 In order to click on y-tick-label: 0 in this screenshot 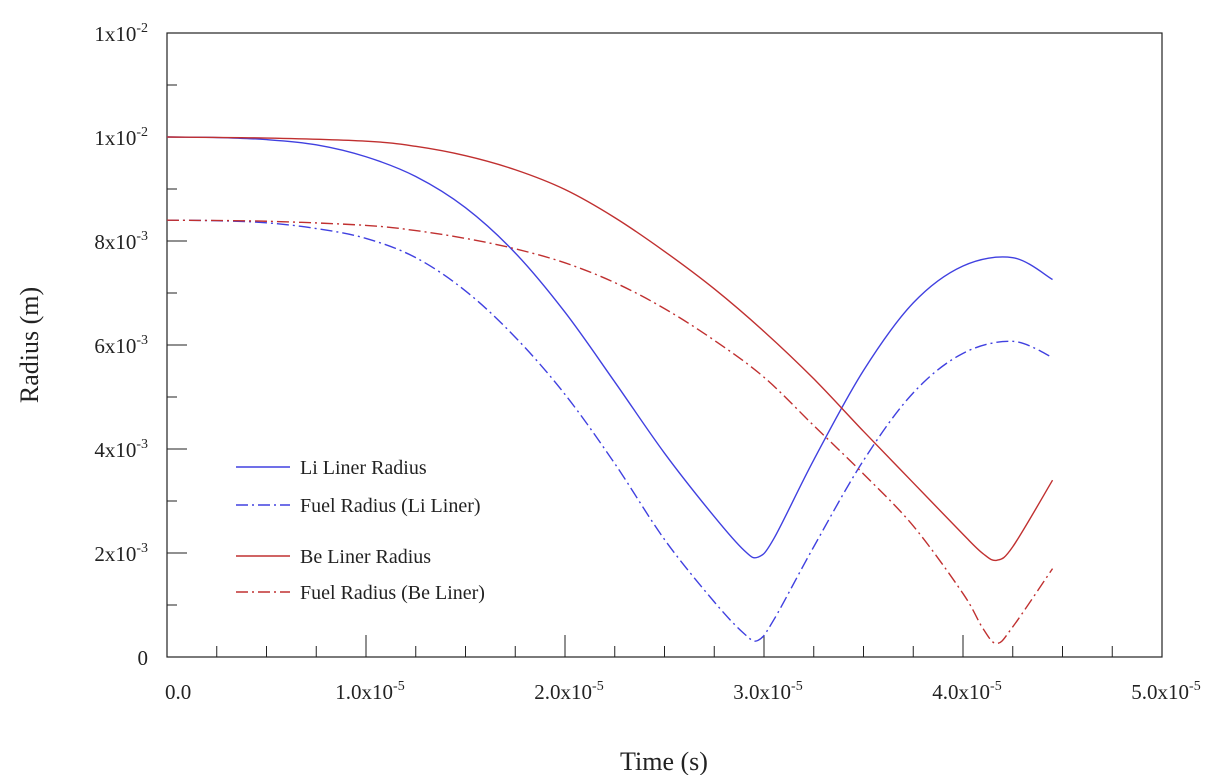, I will do `click(143, 658)`.